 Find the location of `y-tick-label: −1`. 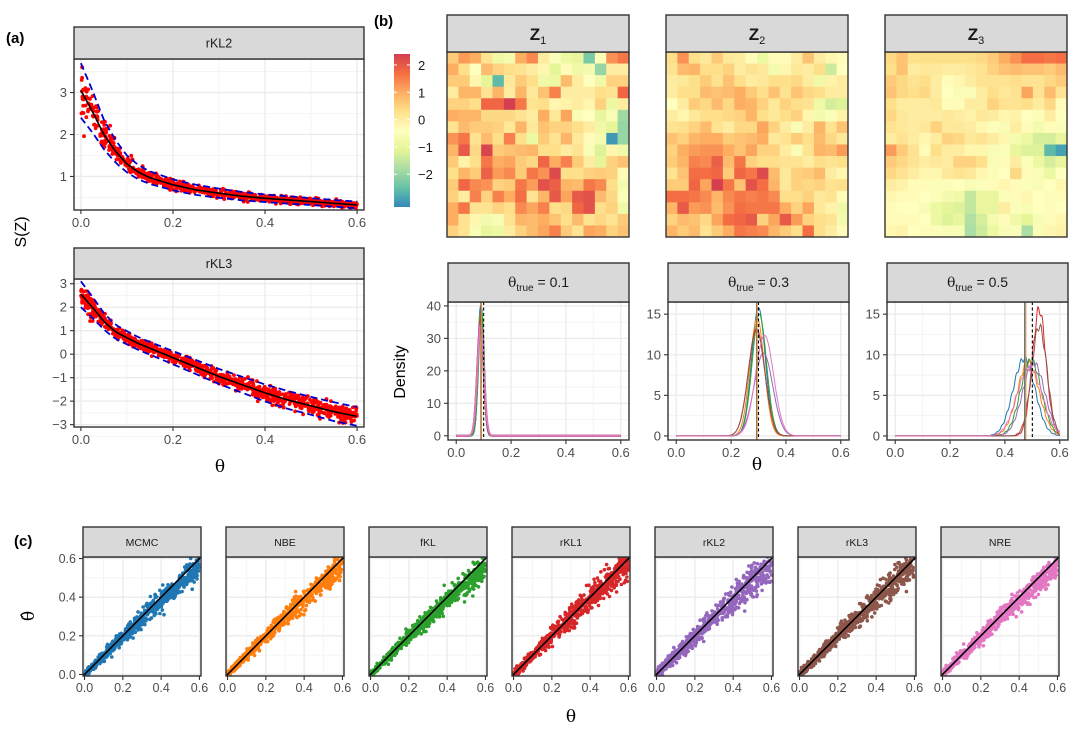

y-tick-label: −1 is located at coordinates (59, 377).